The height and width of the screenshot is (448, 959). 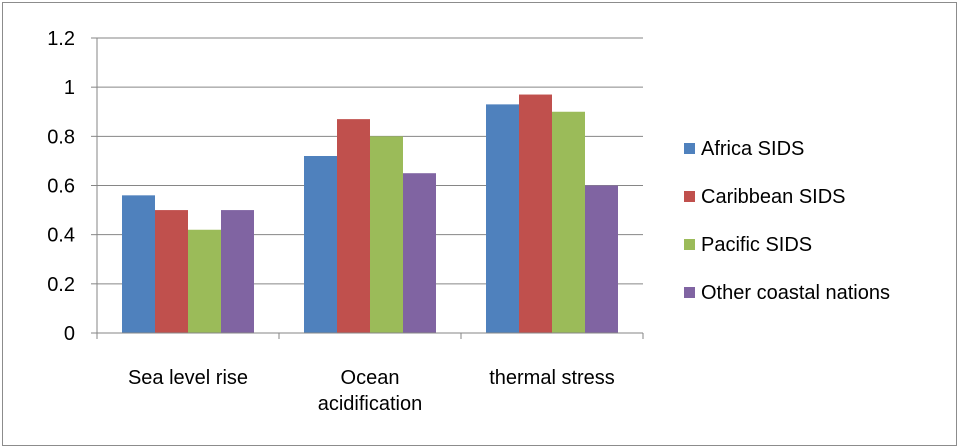 What do you see at coordinates (795, 293) in the screenshot?
I see `legend-label: Other coastal nations` at bounding box center [795, 293].